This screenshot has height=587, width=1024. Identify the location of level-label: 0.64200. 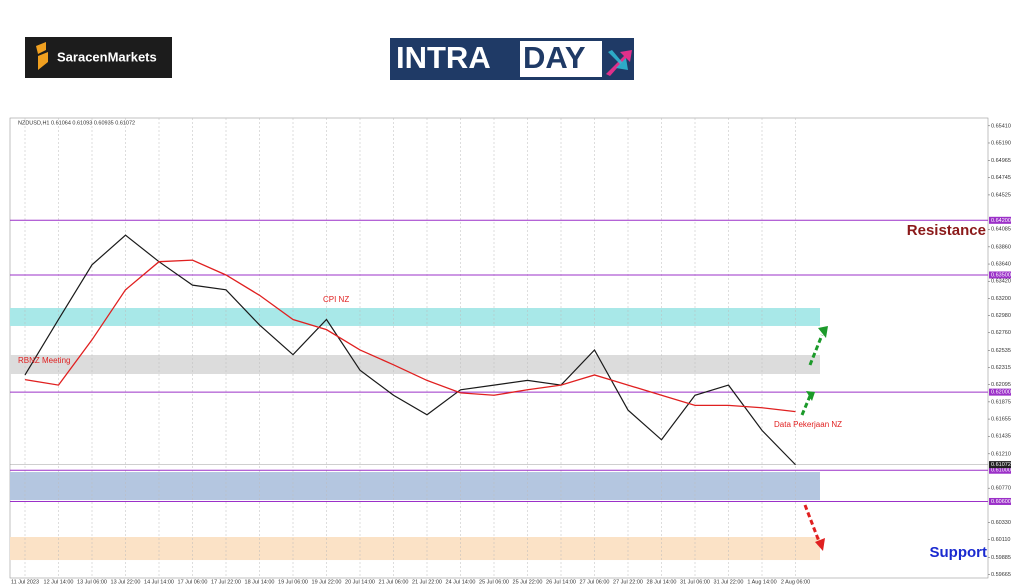
(1001, 221).